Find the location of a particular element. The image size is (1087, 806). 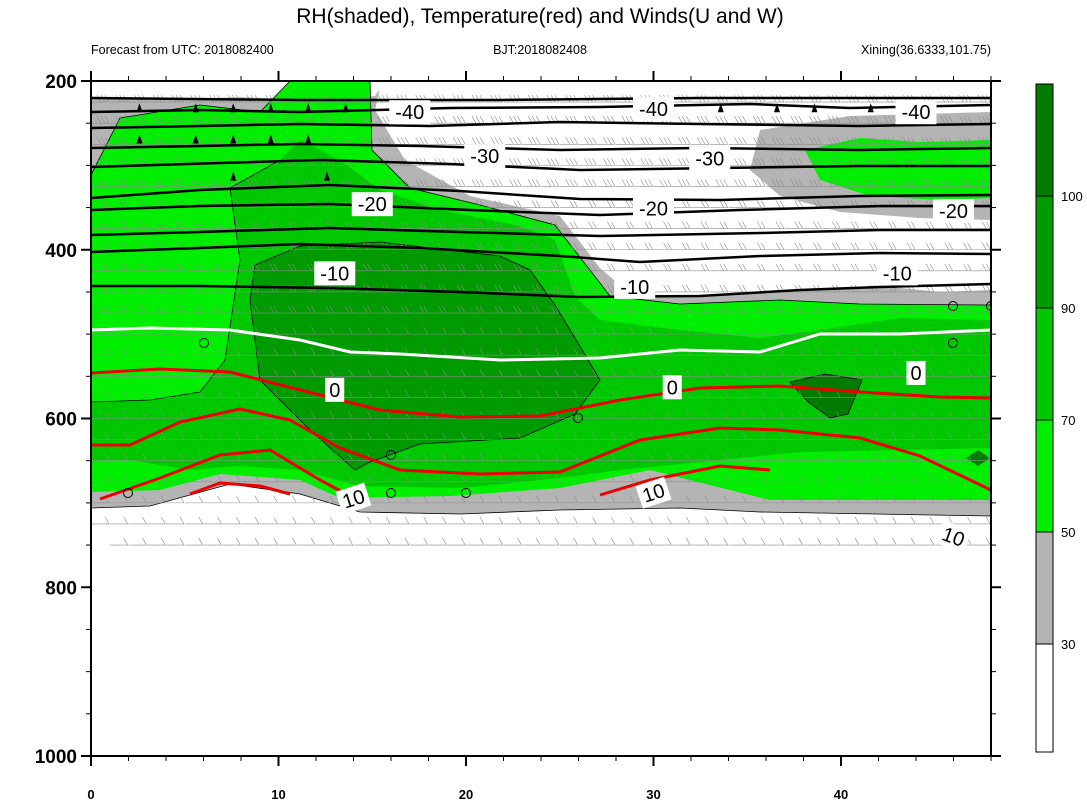

colorbar-label: 50 is located at coordinates (1068, 532).